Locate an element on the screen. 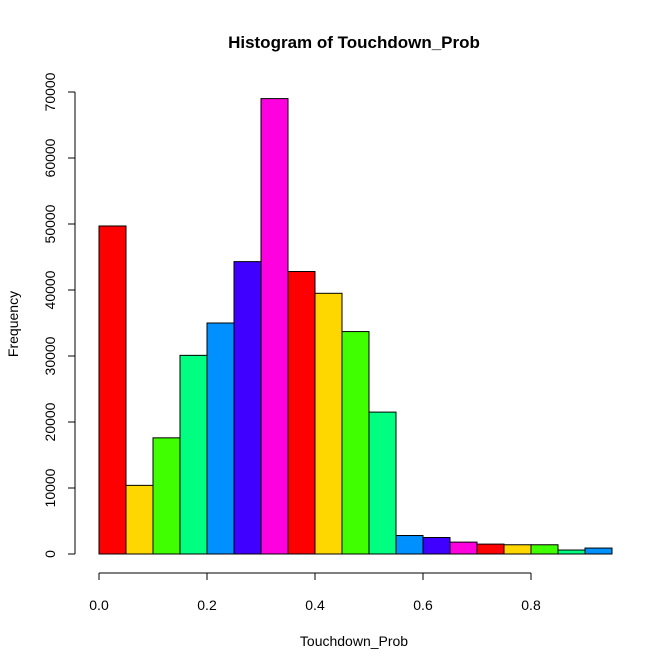  y-tick-label: 40000 is located at coordinates (50, 289).